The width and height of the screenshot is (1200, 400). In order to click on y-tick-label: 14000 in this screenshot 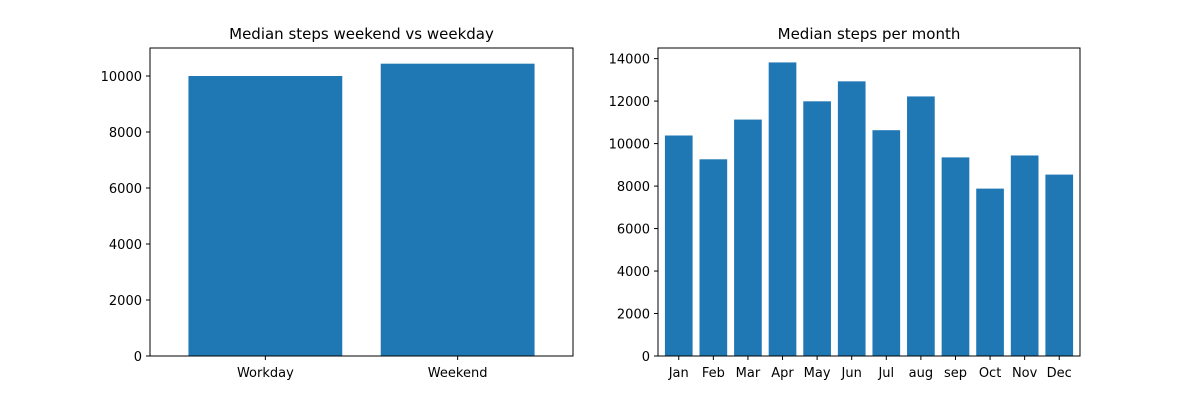, I will do `click(629, 60)`.